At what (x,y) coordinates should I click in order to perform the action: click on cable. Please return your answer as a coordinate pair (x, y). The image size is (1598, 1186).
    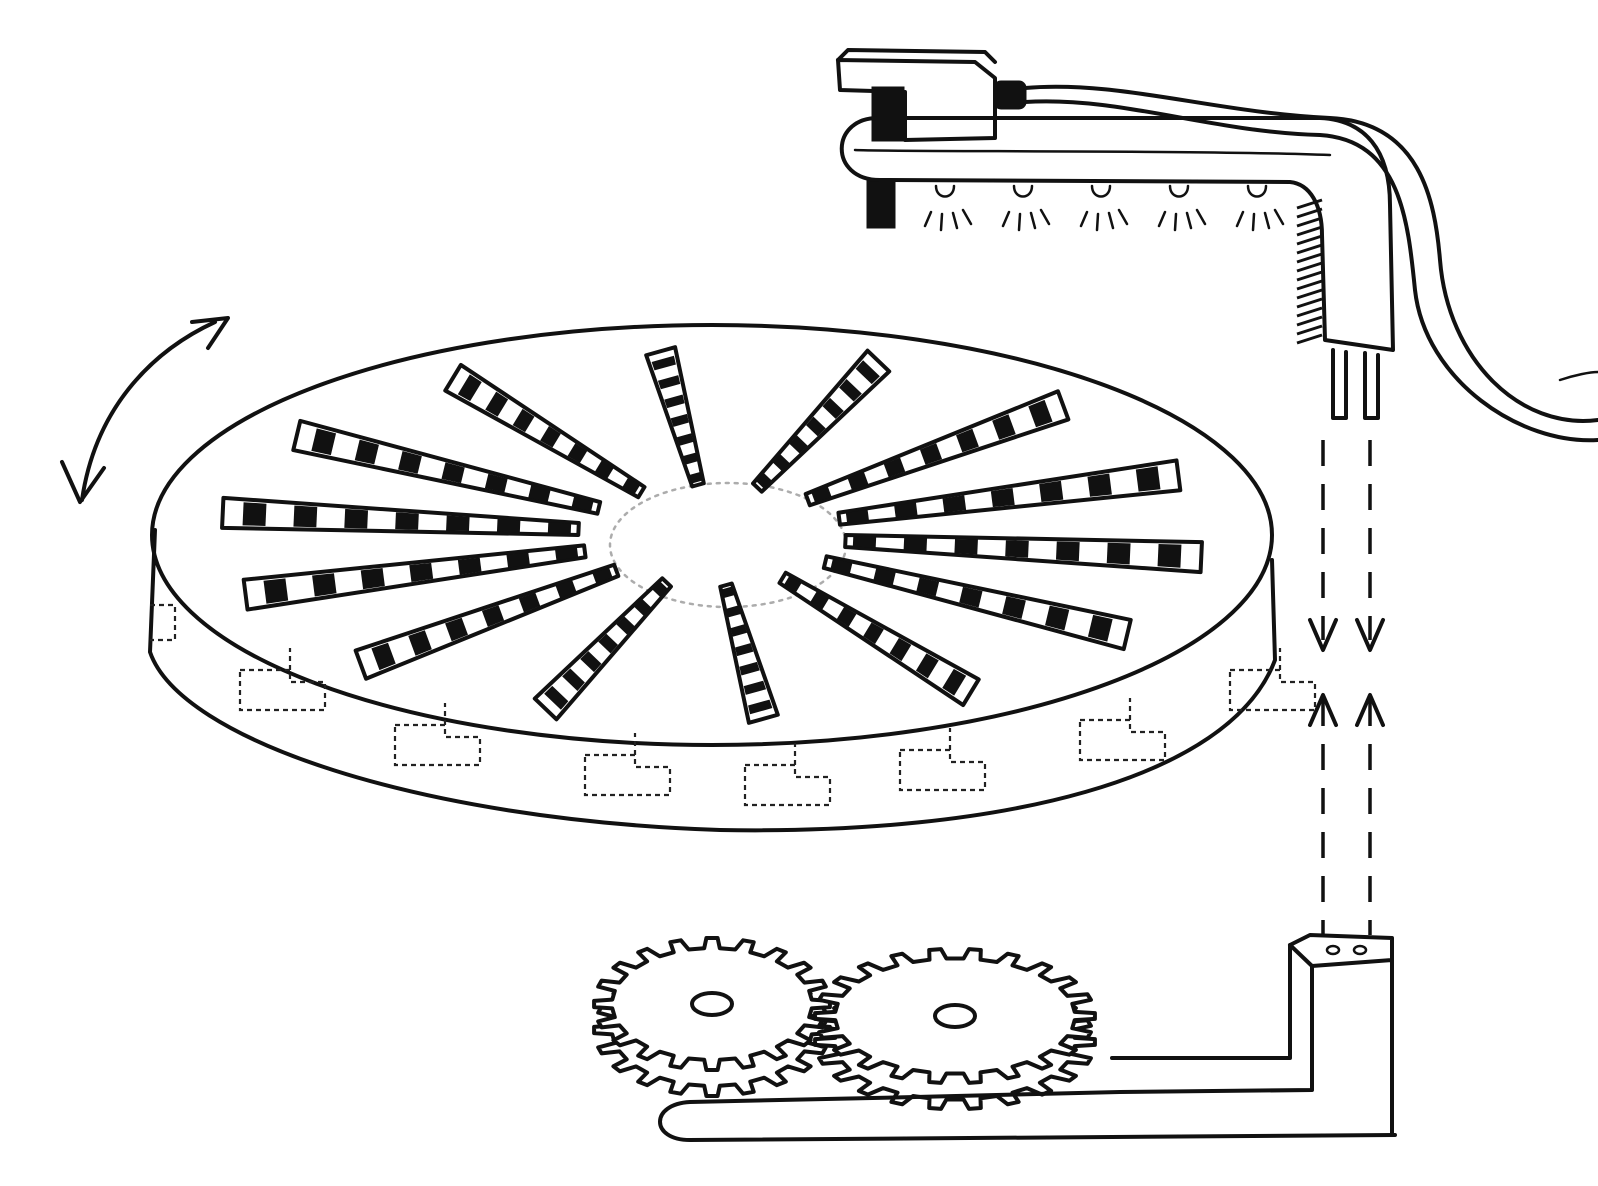
    Looking at the image, I should click on (1310, 263).